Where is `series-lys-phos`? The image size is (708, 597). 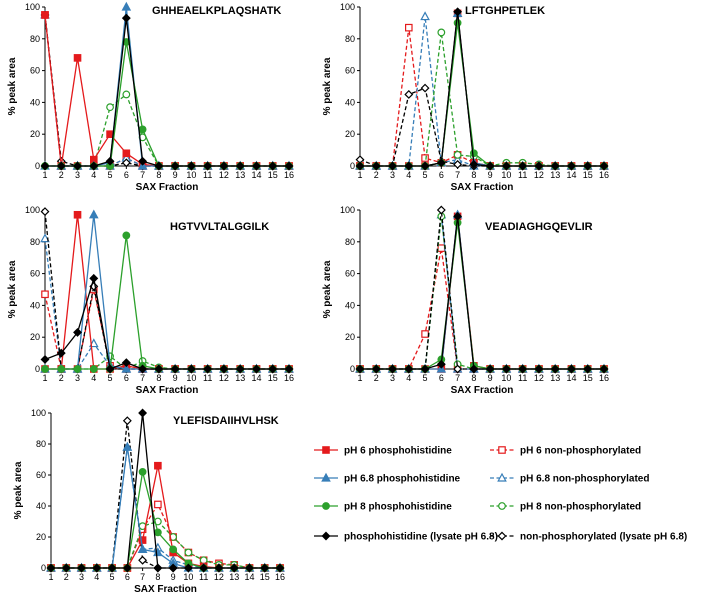 series-lys-phos is located at coordinates (482, 89).